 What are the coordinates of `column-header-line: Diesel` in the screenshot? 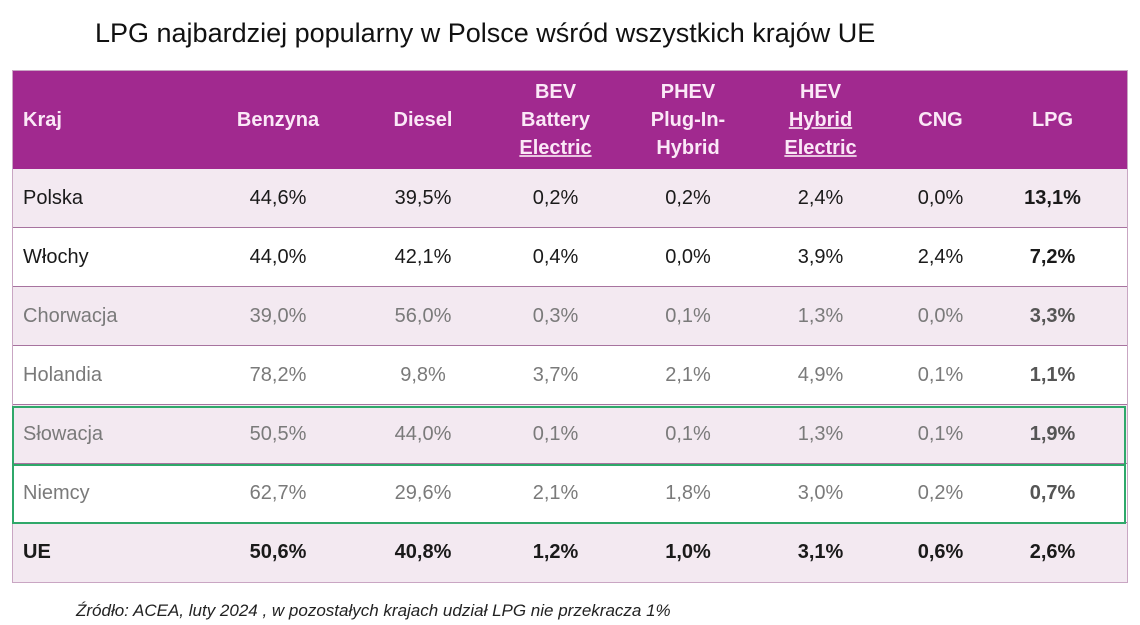 It's located at (423, 120).